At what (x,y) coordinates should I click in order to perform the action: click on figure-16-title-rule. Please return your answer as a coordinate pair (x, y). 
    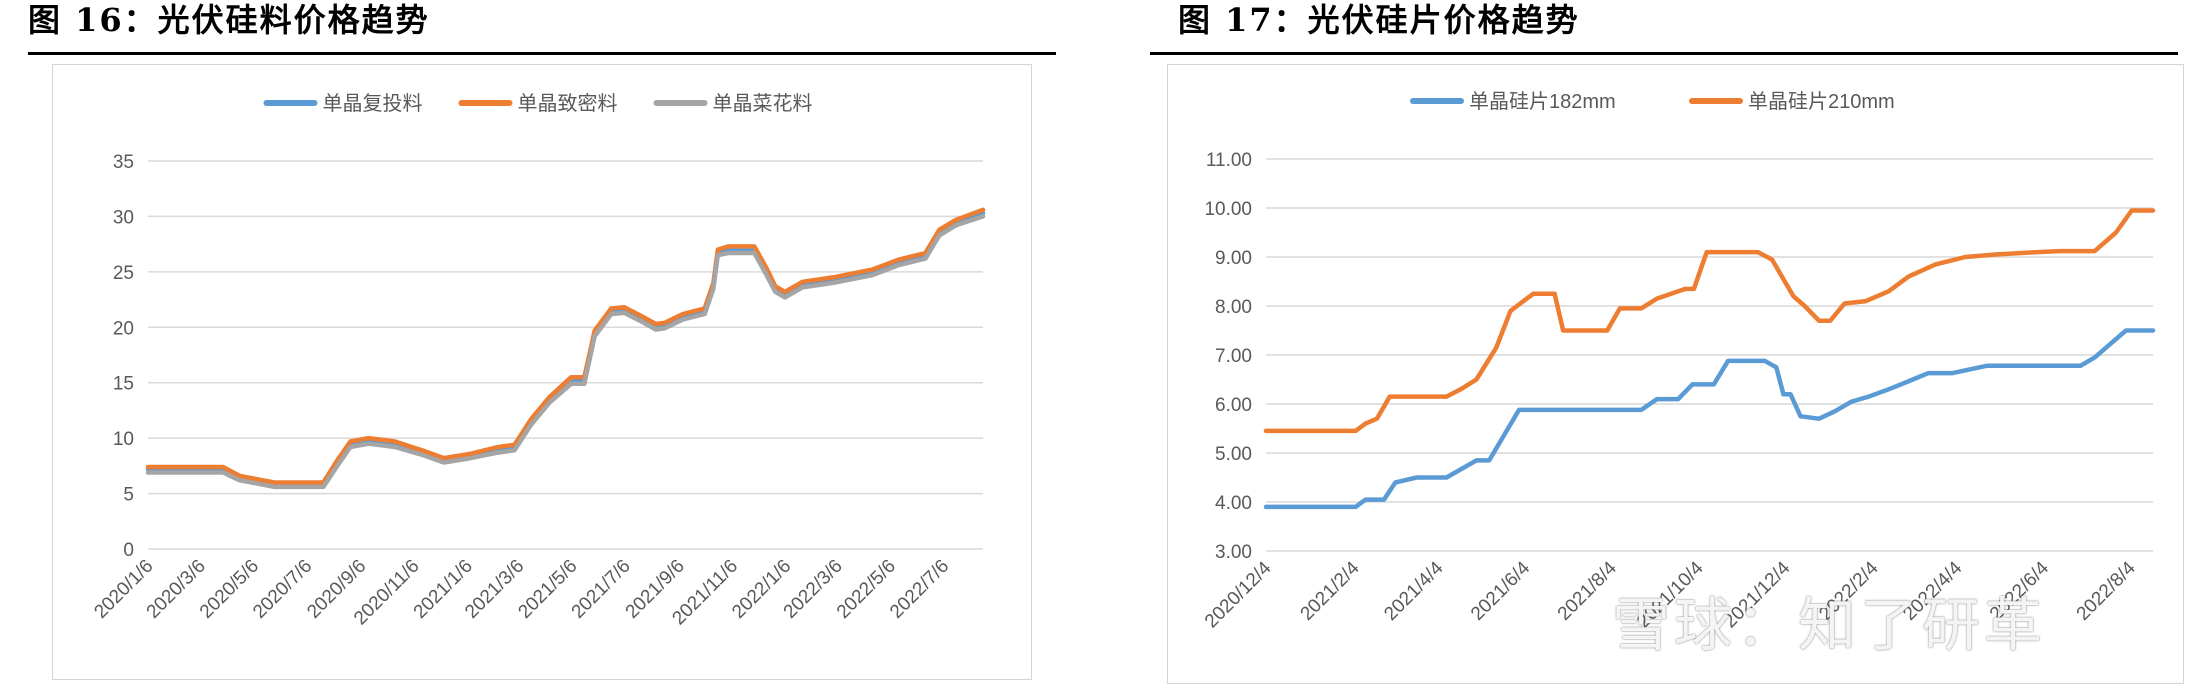
    Looking at the image, I should click on (542, 53).